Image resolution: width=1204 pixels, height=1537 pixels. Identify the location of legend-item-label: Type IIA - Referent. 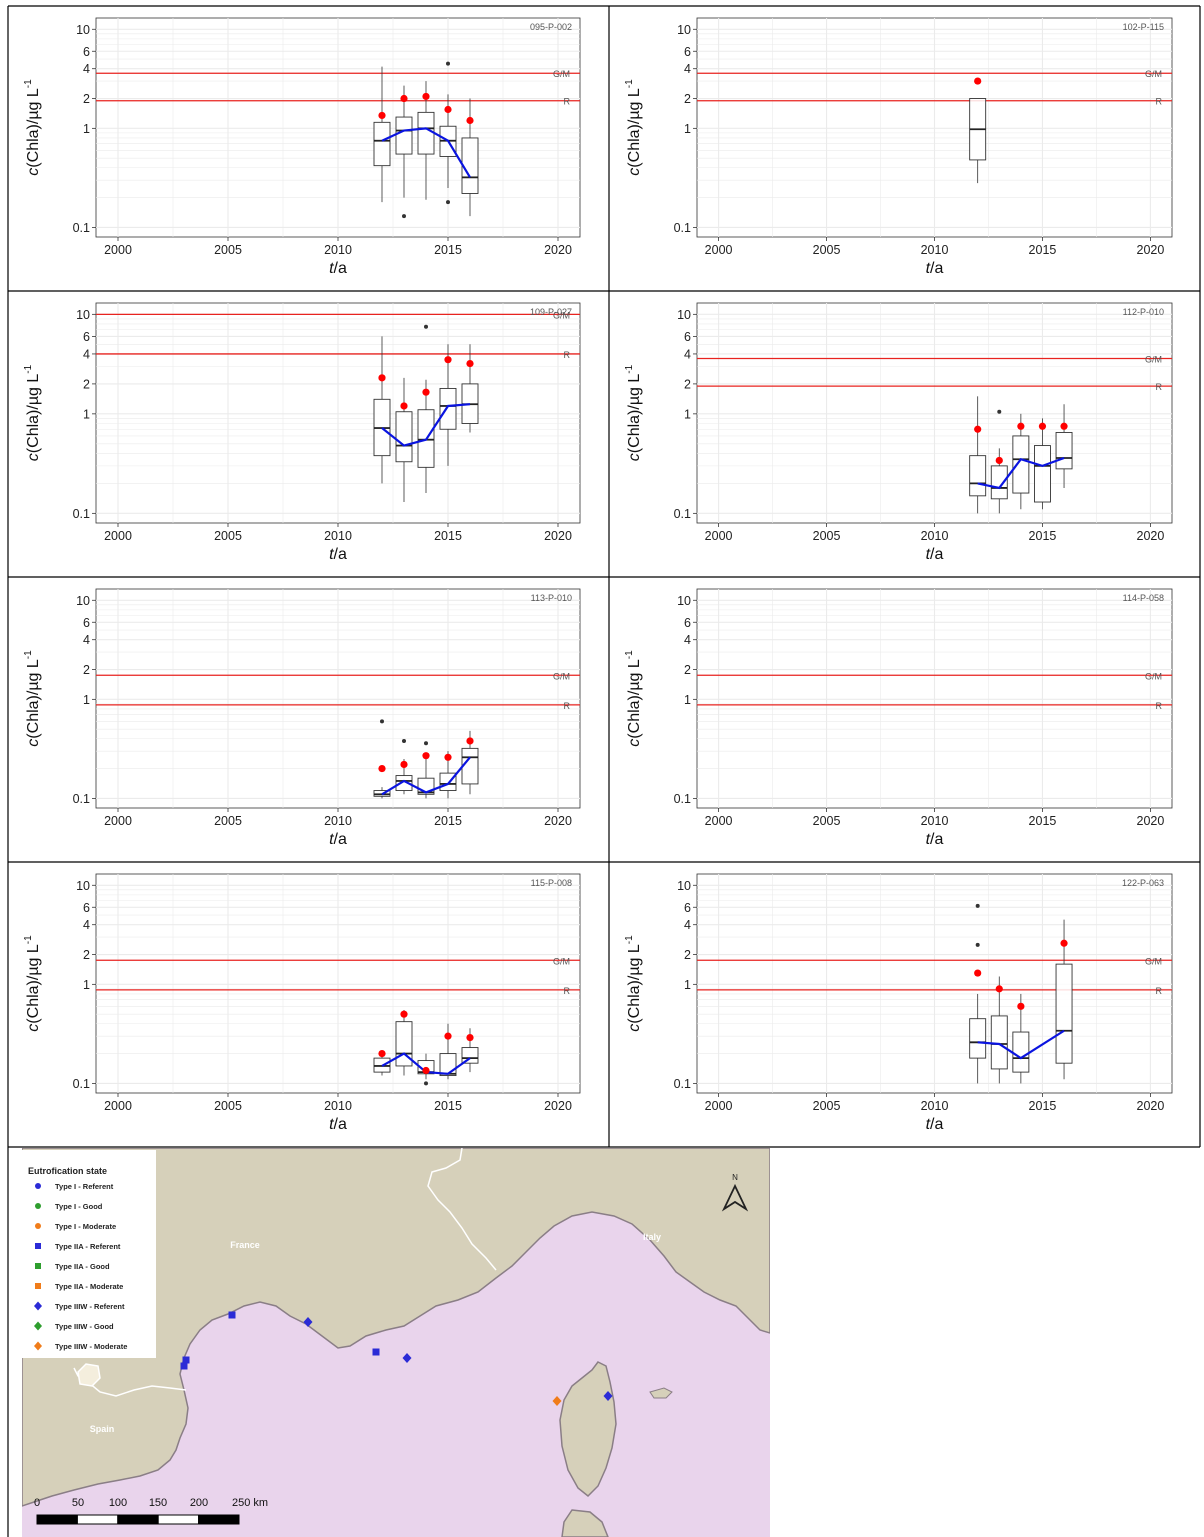
(88, 1246).